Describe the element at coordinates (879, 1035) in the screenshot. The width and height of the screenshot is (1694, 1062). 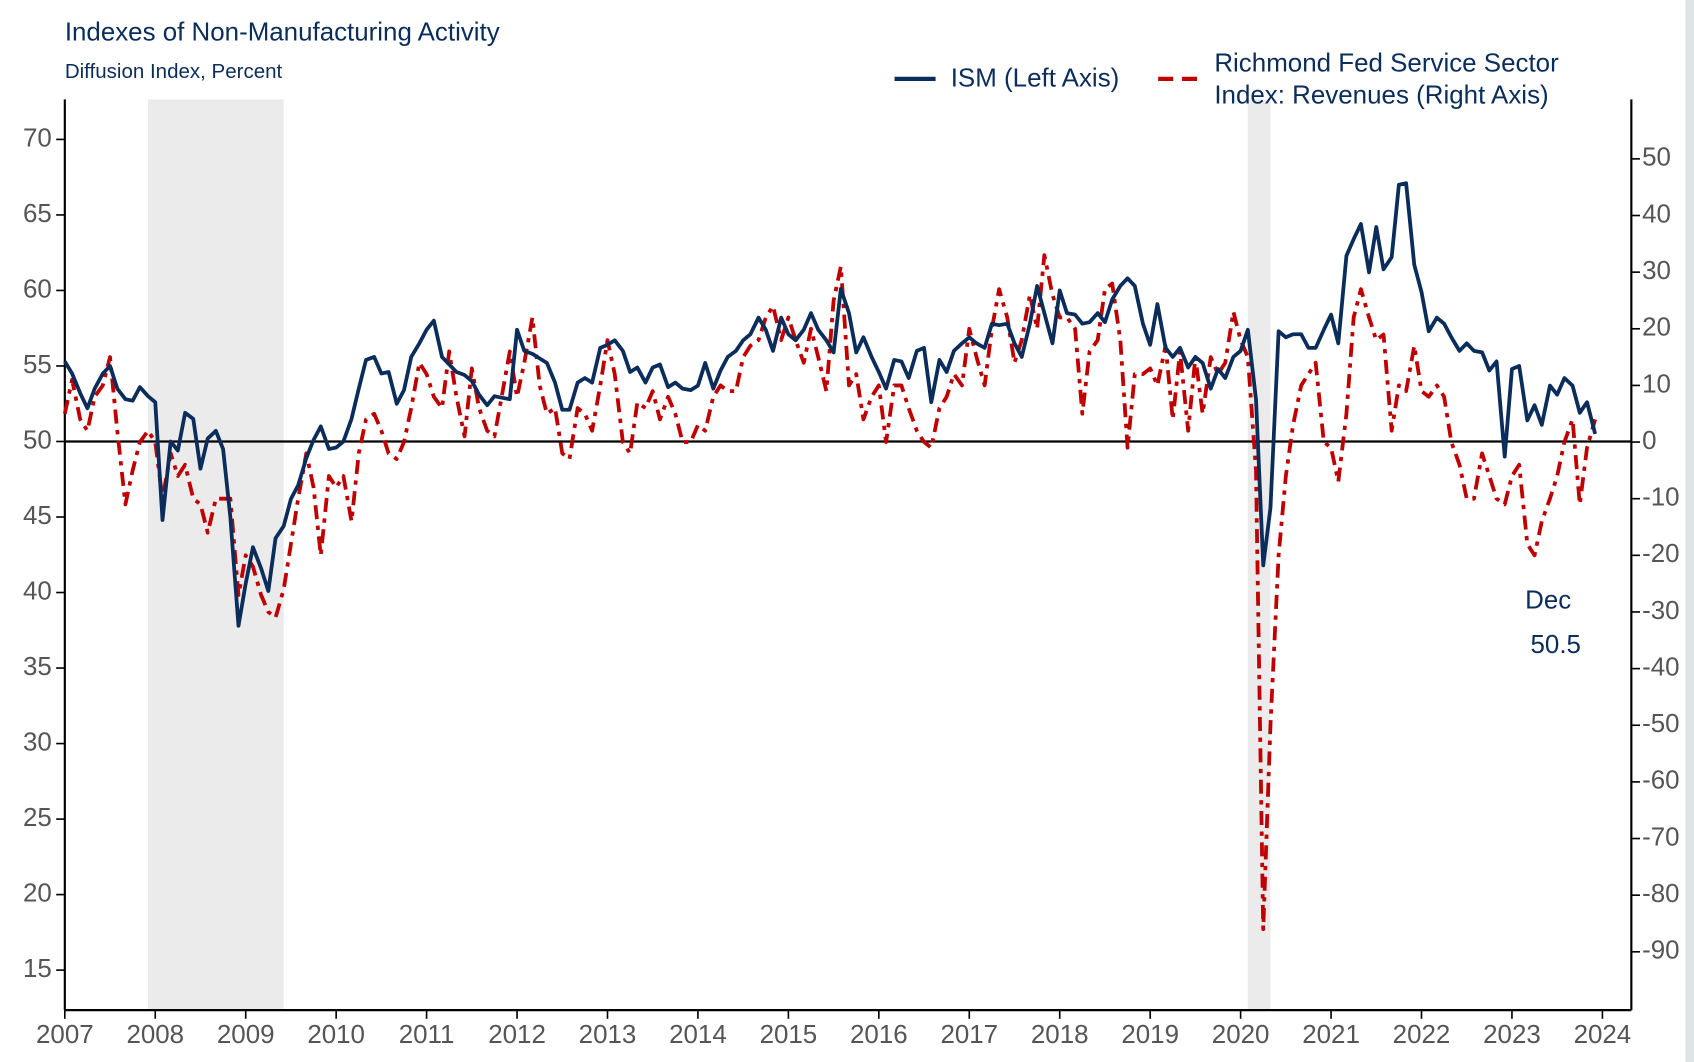
I see `x-tick-label: 2016` at that location.